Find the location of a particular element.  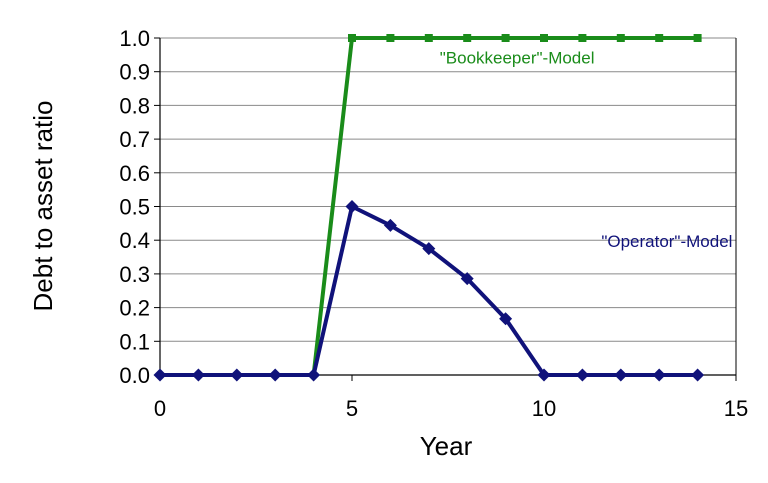

y-tick-labels: 0.0 0.1 0.2 0.3 0.4 0.5 0.6 0.7 0.8 0.9 1.0 is located at coordinates (134, 207).